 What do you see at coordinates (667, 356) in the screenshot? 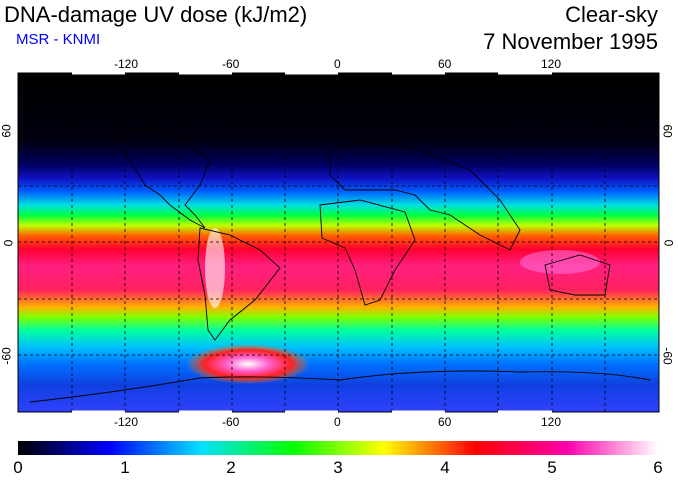
I see `lat-tick-right: -60` at bounding box center [667, 356].